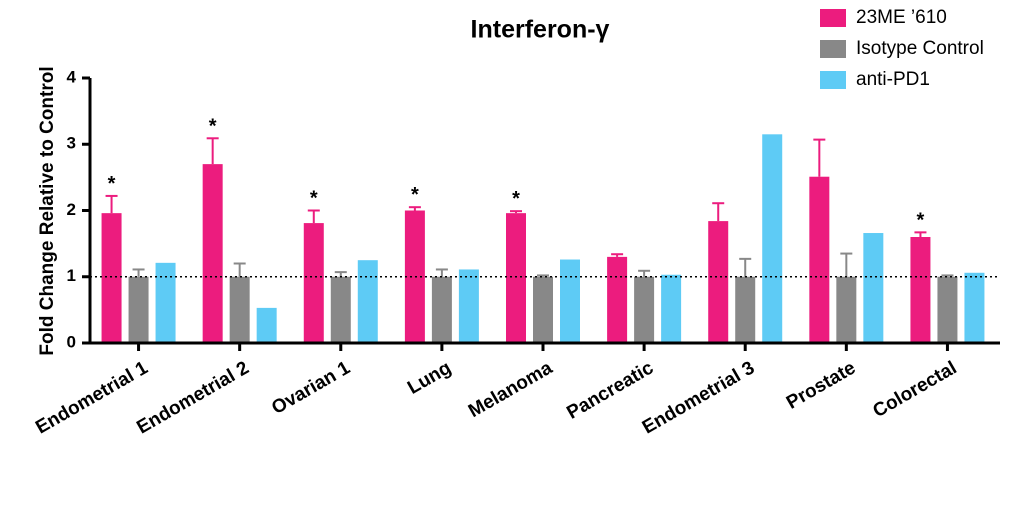  I want to click on x-tick-label: Ovarian 1, so click(311, 388).